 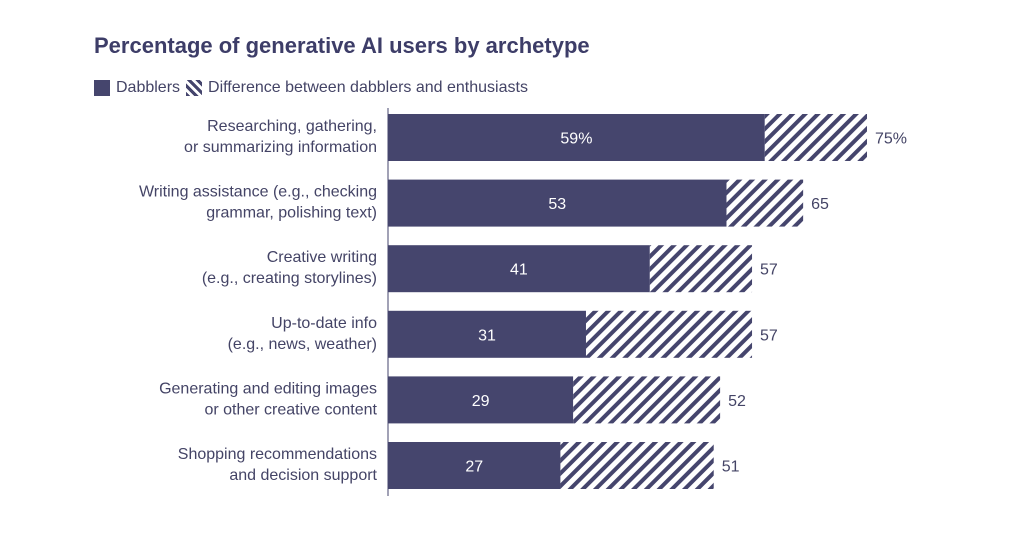 I want to click on legend-item-dabblers: Dabblers, so click(x=137, y=88).